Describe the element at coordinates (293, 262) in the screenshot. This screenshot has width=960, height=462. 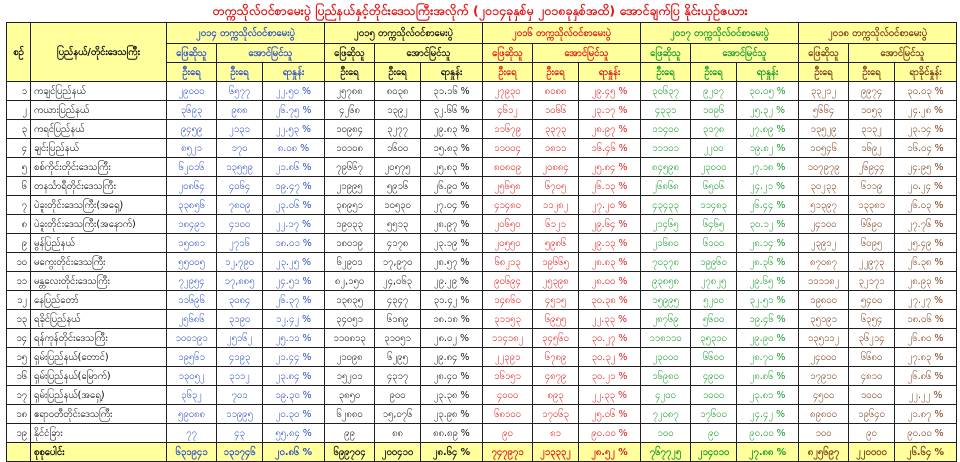
I see `data-cell: ၂၃.၂၅ %` at that location.